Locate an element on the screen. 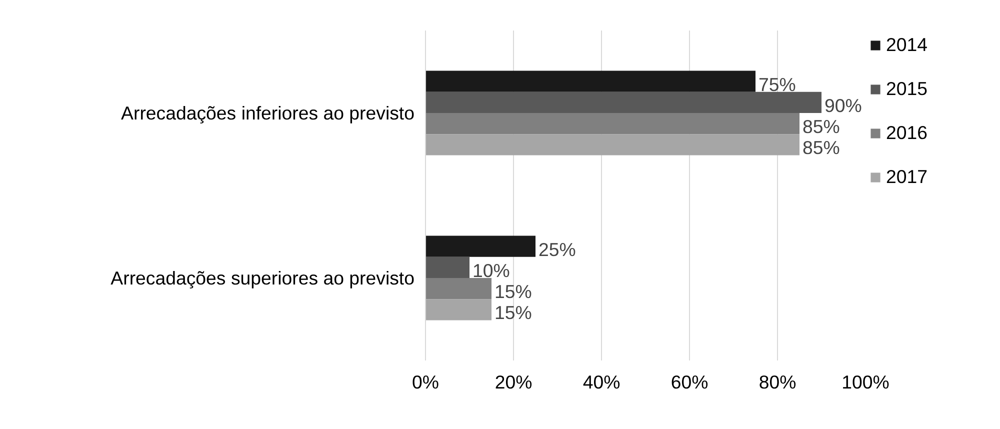 The image size is (1000, 429). x-tick-label: 20% is located at coordinates (513, 382).